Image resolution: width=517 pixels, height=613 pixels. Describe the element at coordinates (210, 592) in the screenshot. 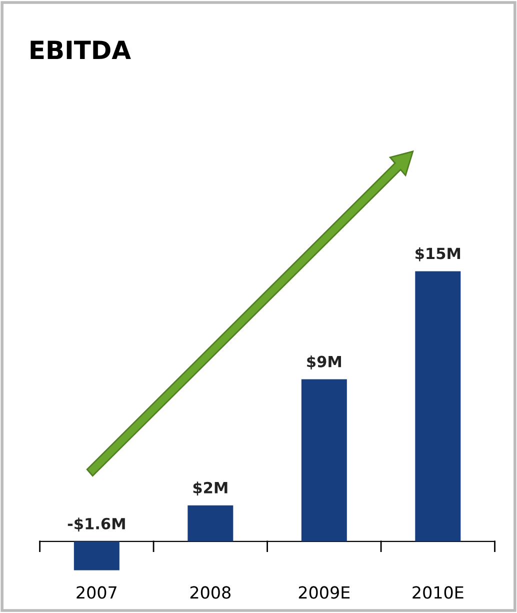

I see `x-tick-label: 2008` at that location.